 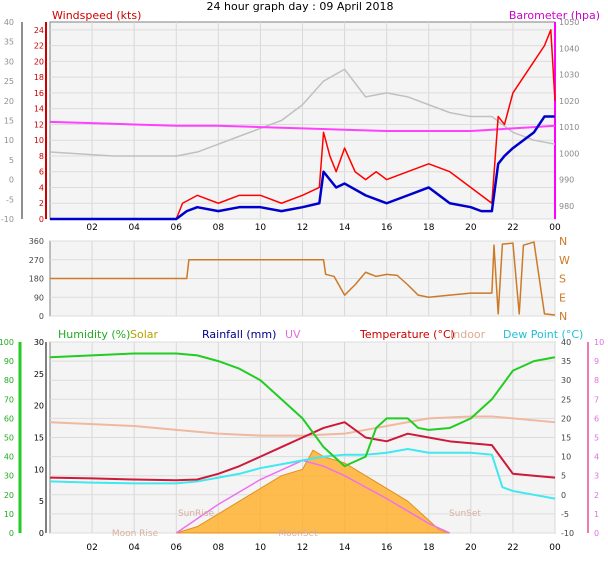 I want to click on wind-tick-label: 14, so click(x=39, y=109).